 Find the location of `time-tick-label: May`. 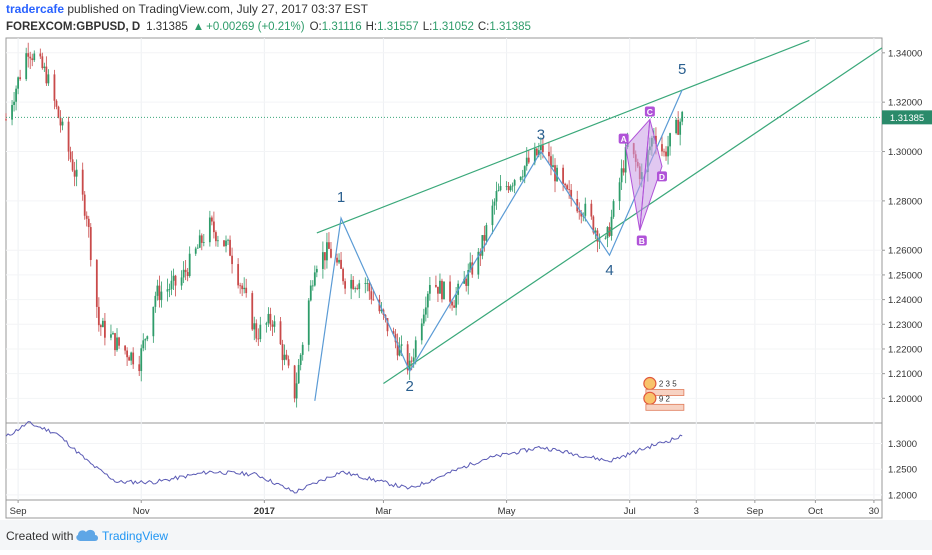

time-tick-label: May is located at coordinates (507, 511).